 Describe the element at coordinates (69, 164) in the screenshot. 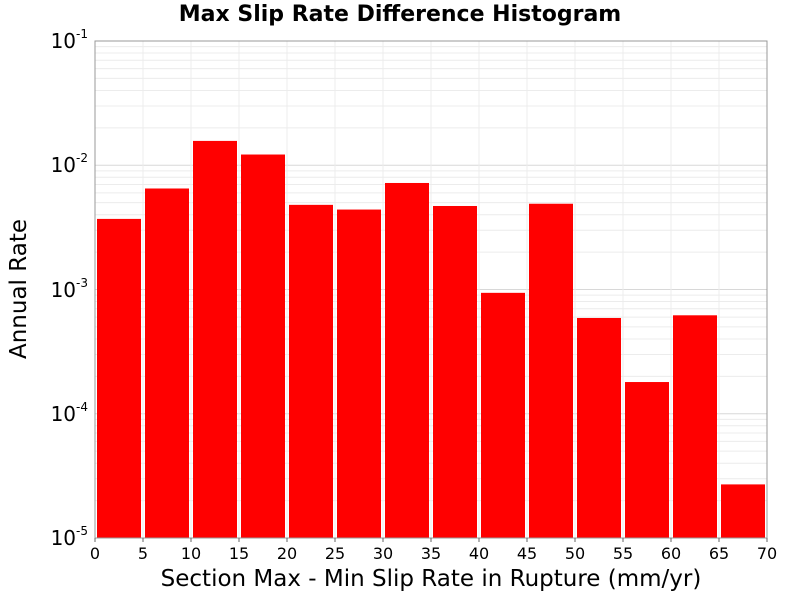

I see `y-tick-label: 10⁻²` at that location.